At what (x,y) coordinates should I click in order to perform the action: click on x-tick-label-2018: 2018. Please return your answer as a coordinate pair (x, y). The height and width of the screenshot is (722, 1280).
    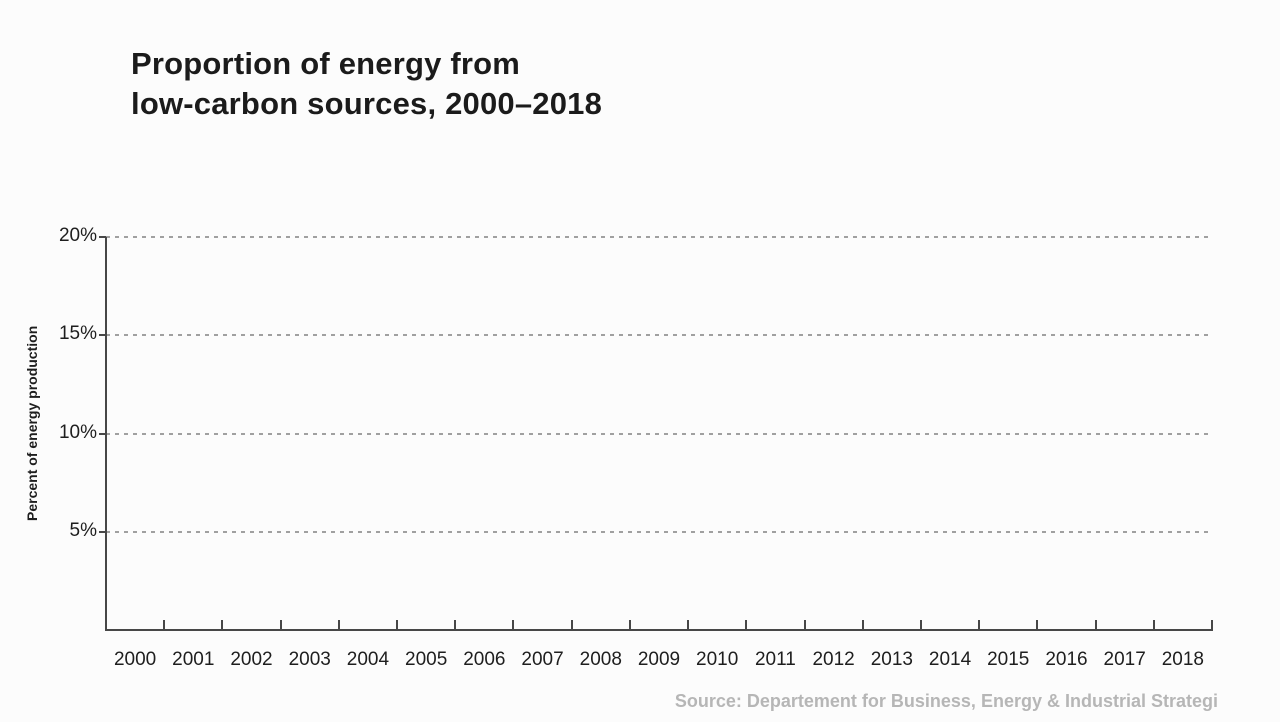
    Looking at the image, I should click on (1183, 659).